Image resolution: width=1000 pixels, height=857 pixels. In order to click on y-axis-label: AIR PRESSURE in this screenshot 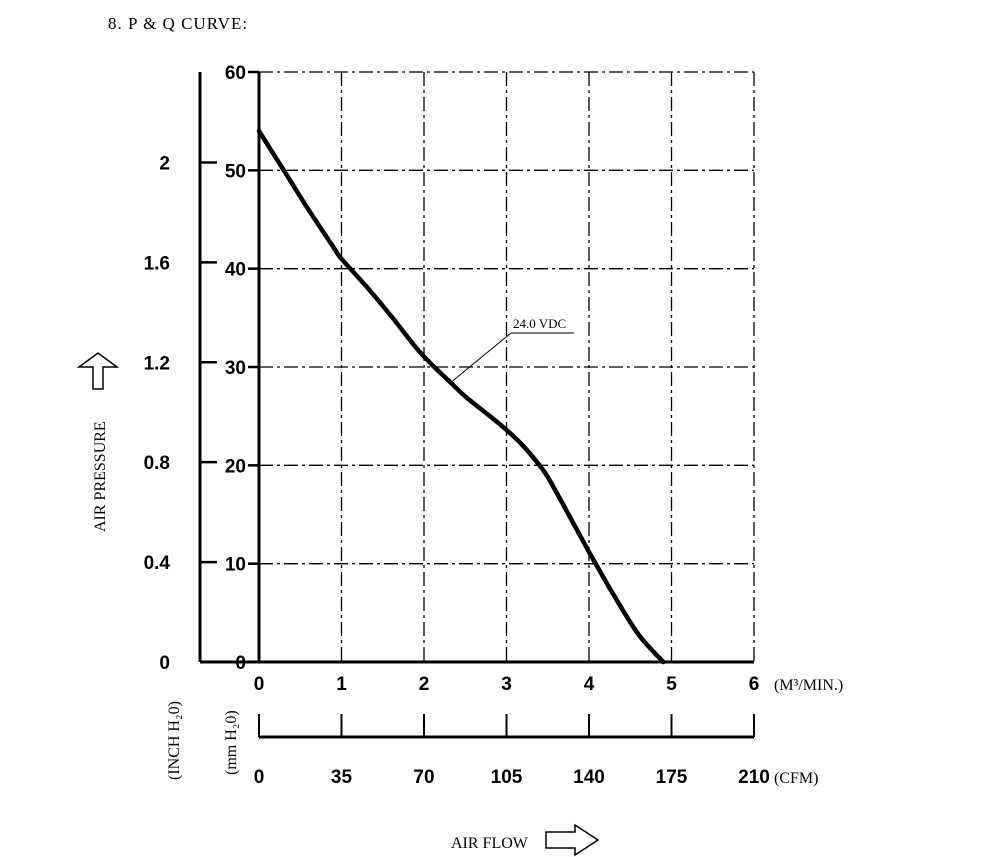, I will do `click(100, 476)`.